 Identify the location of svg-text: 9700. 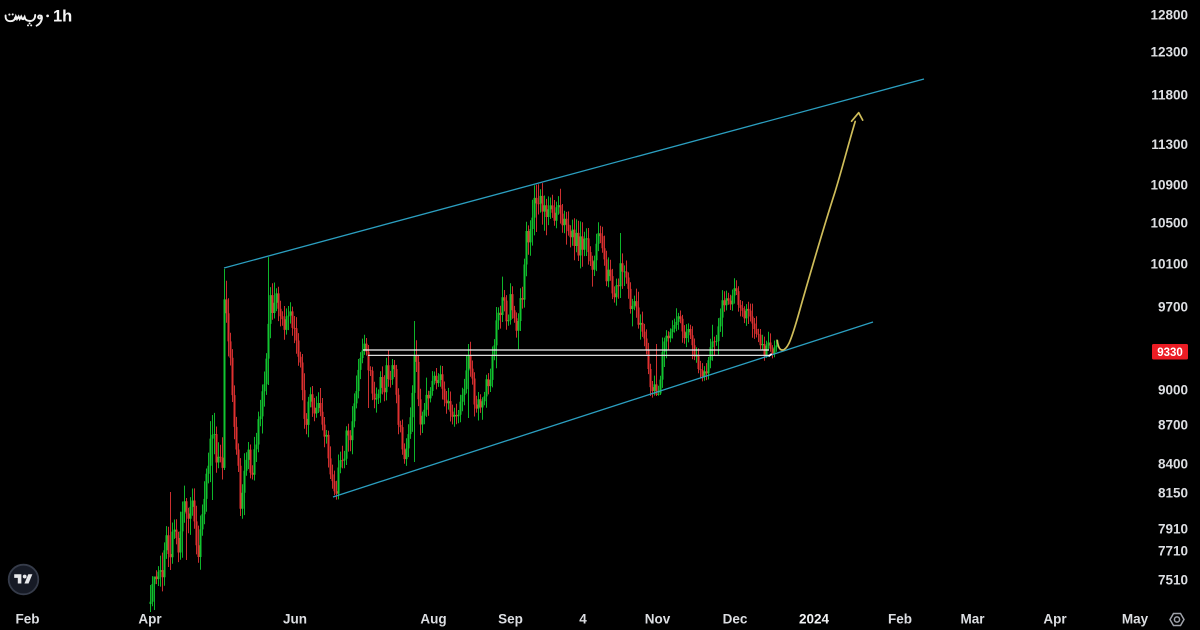
(1173, 307).